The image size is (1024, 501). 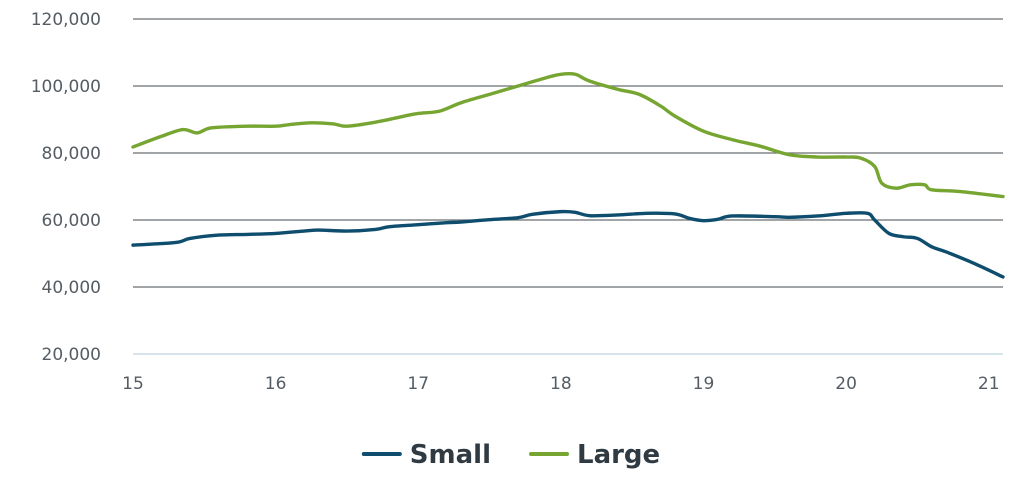 I want to click on x-tick-label: 15, so click(x=133, y=384).